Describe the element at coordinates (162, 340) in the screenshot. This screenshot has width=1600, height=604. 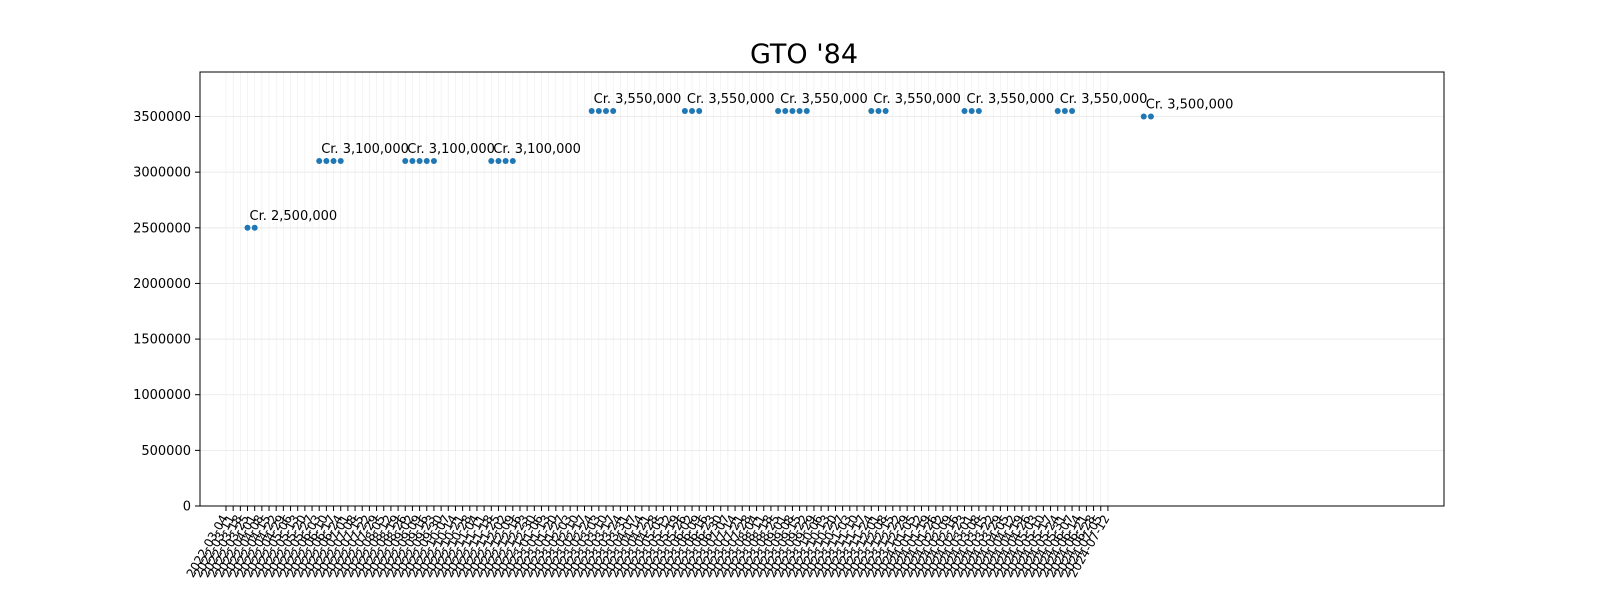
I see `y-tick-label: 1500000` at that location.